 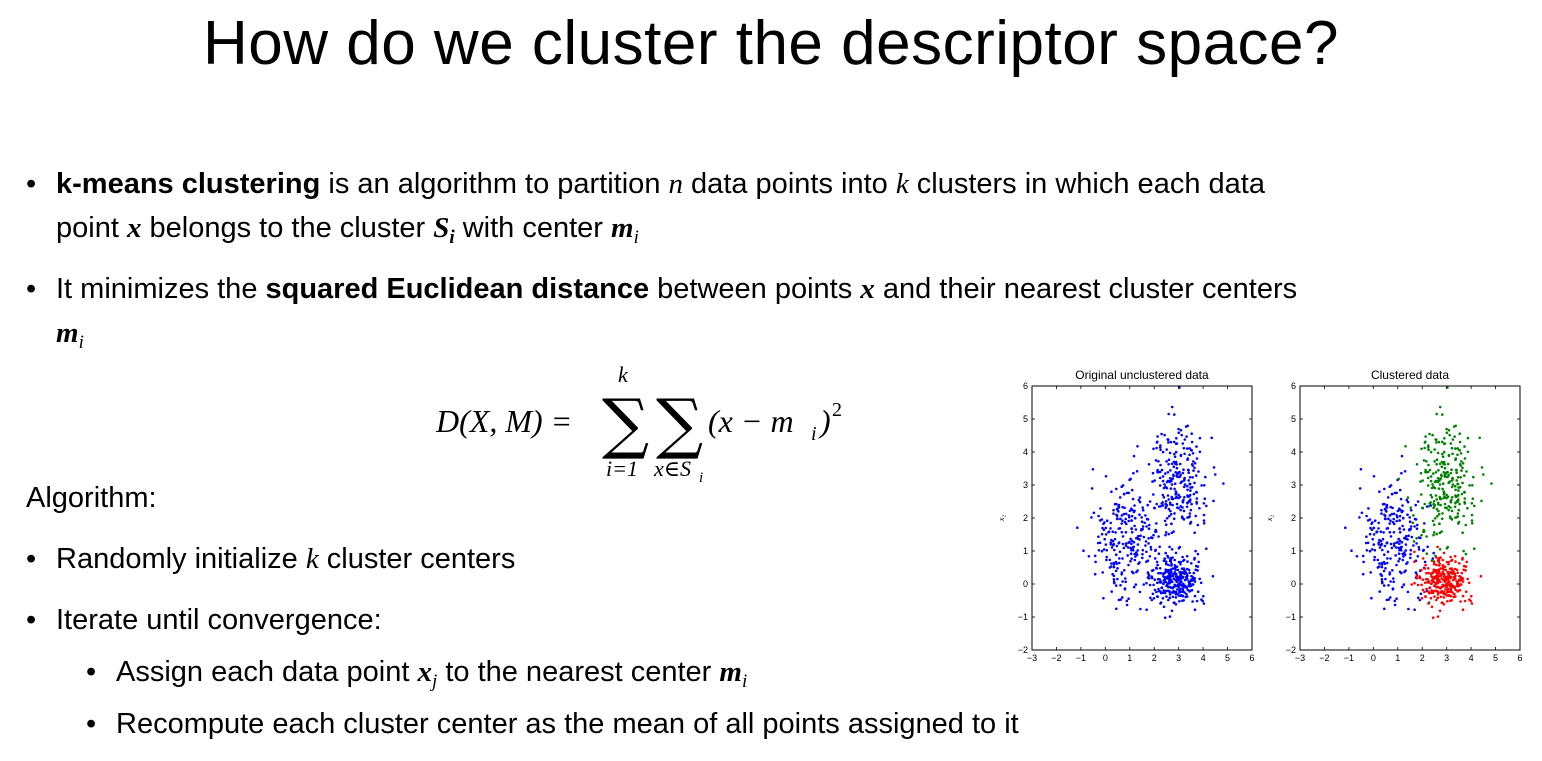 I want to click on x-axis-label: x₁, so click(x=1410, y=669).